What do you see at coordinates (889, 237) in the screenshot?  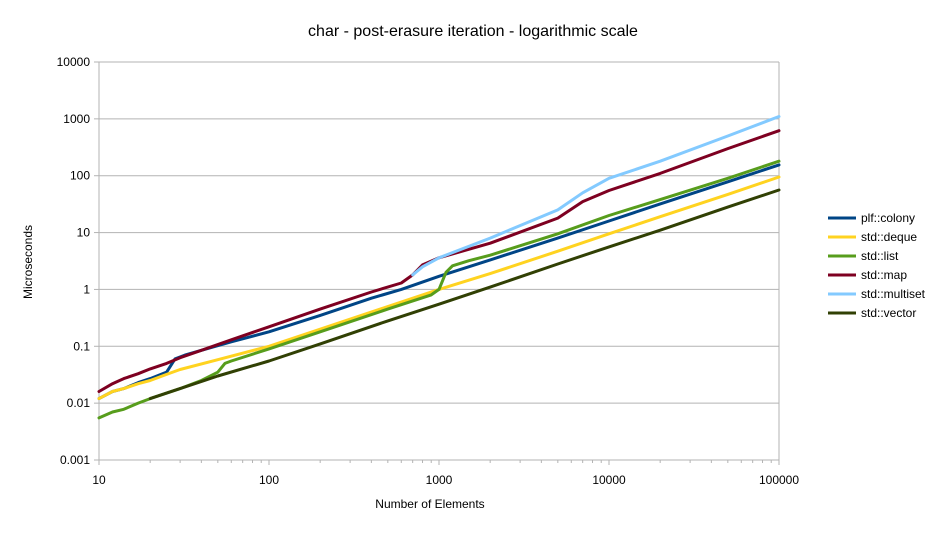 I see `legend-label-std-deque: std::deque` at bounding box center [889, 237].